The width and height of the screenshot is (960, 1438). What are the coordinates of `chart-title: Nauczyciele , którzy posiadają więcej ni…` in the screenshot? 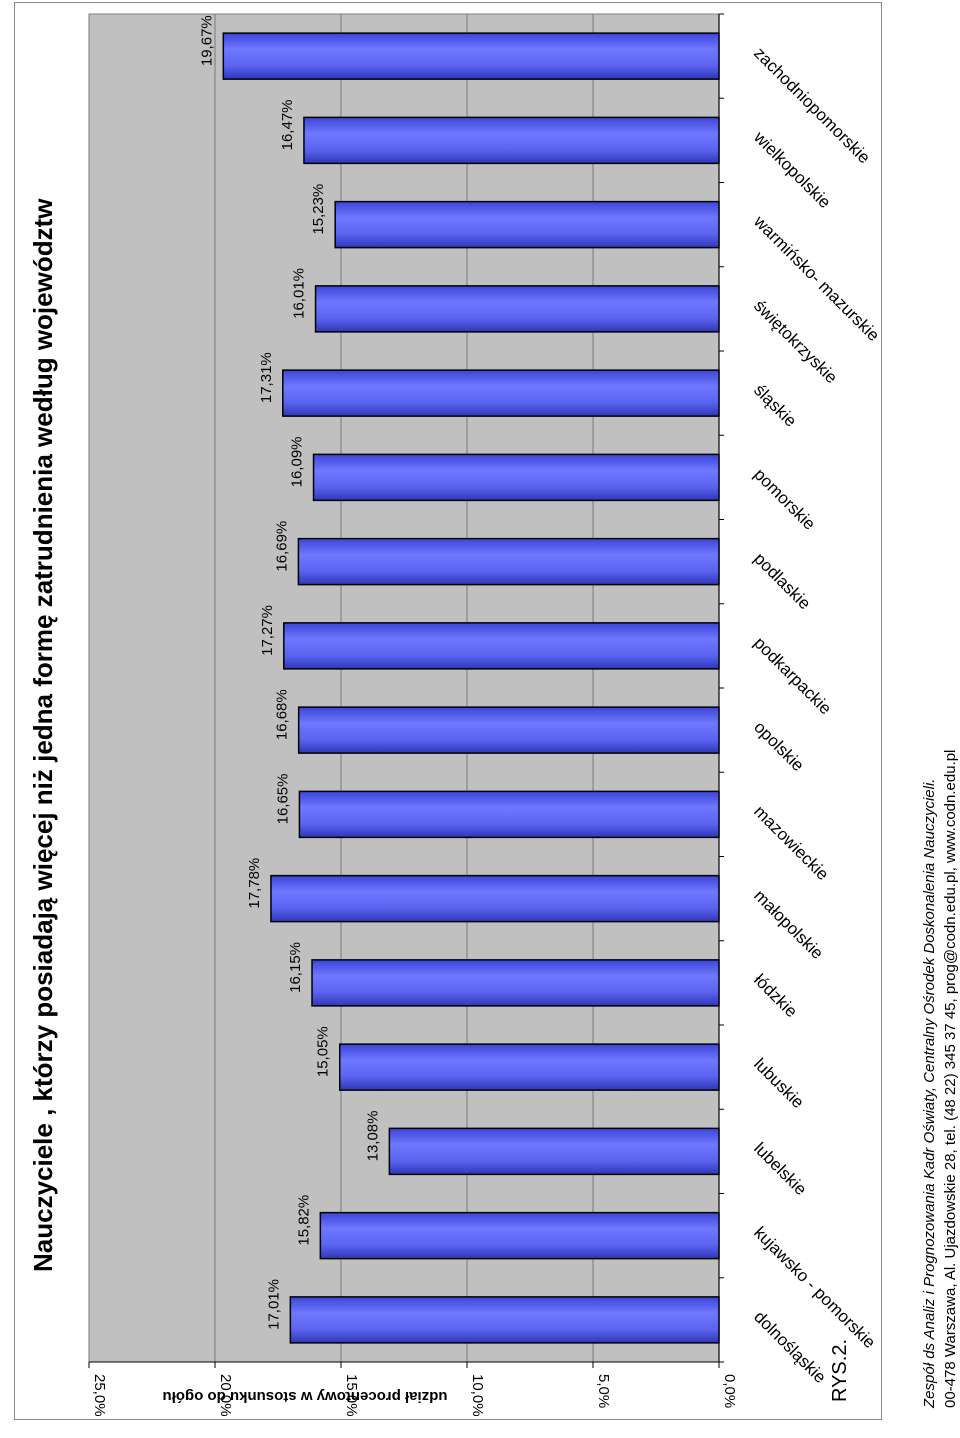 It's located at (43, 735).